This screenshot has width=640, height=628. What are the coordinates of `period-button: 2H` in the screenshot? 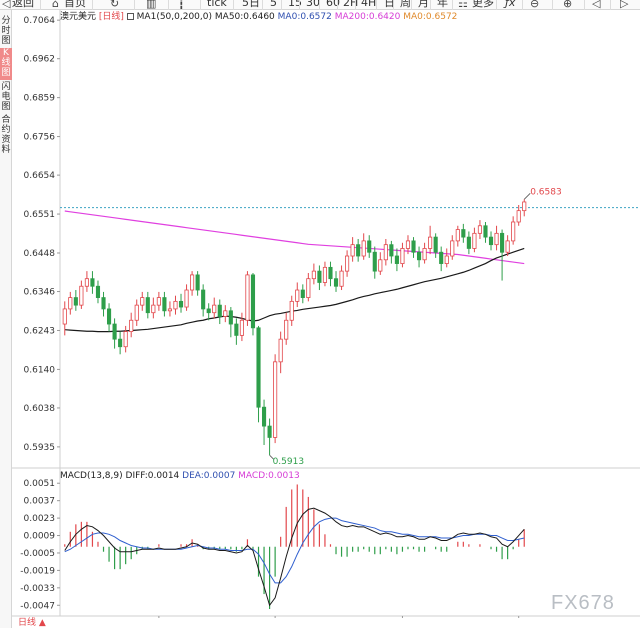 It's located at (351, 4).